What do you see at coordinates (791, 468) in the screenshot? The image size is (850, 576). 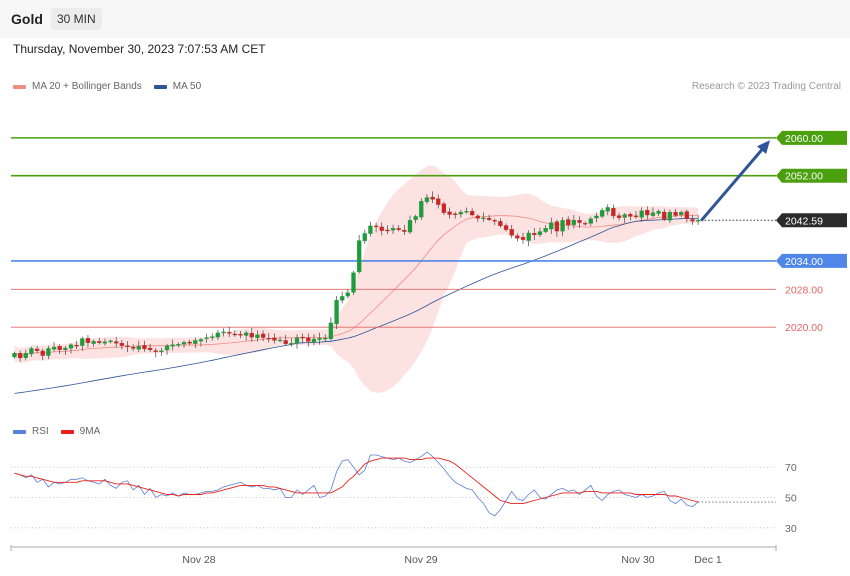 I see `rsi-tick-label-0: 70` at bounding box center [791, 468].